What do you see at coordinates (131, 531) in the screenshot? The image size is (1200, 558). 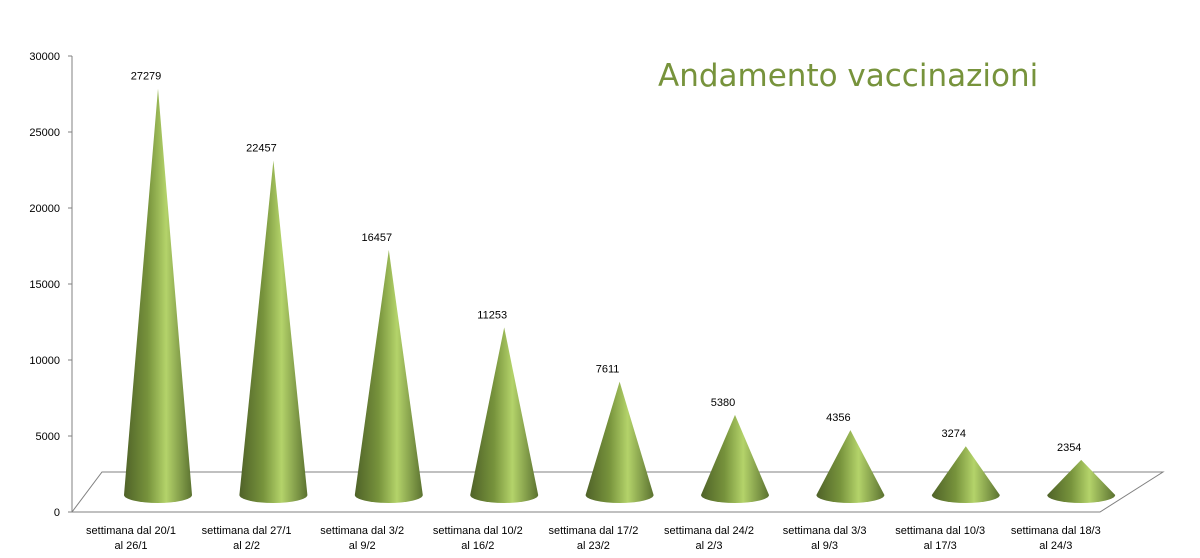 I see `category-label: settimana dal 20/1` at bounding box center [131, 531].